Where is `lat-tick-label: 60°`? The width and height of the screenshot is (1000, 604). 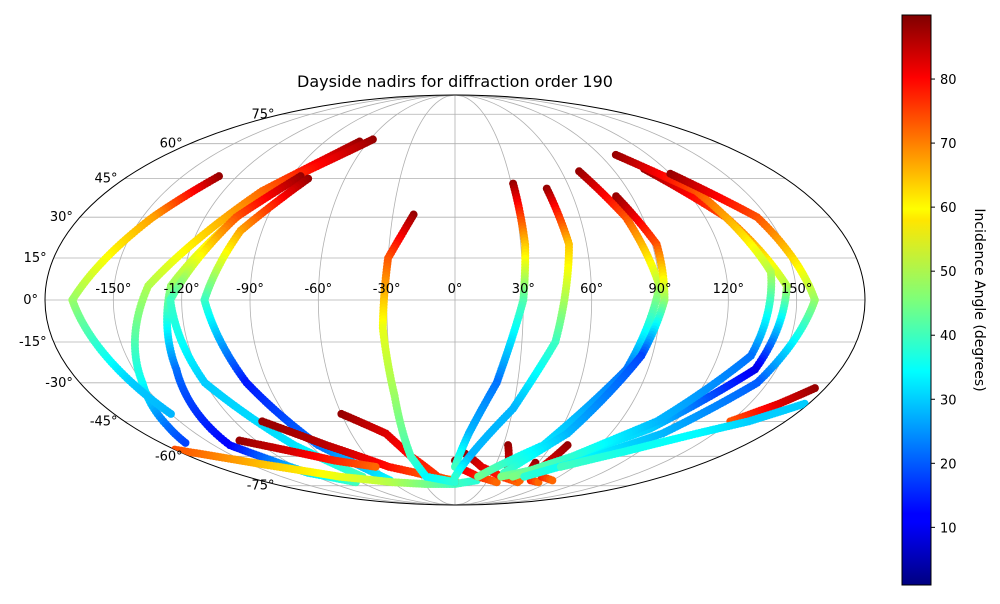 lat-tick-label: 60° is located at coordinates (171, 144).